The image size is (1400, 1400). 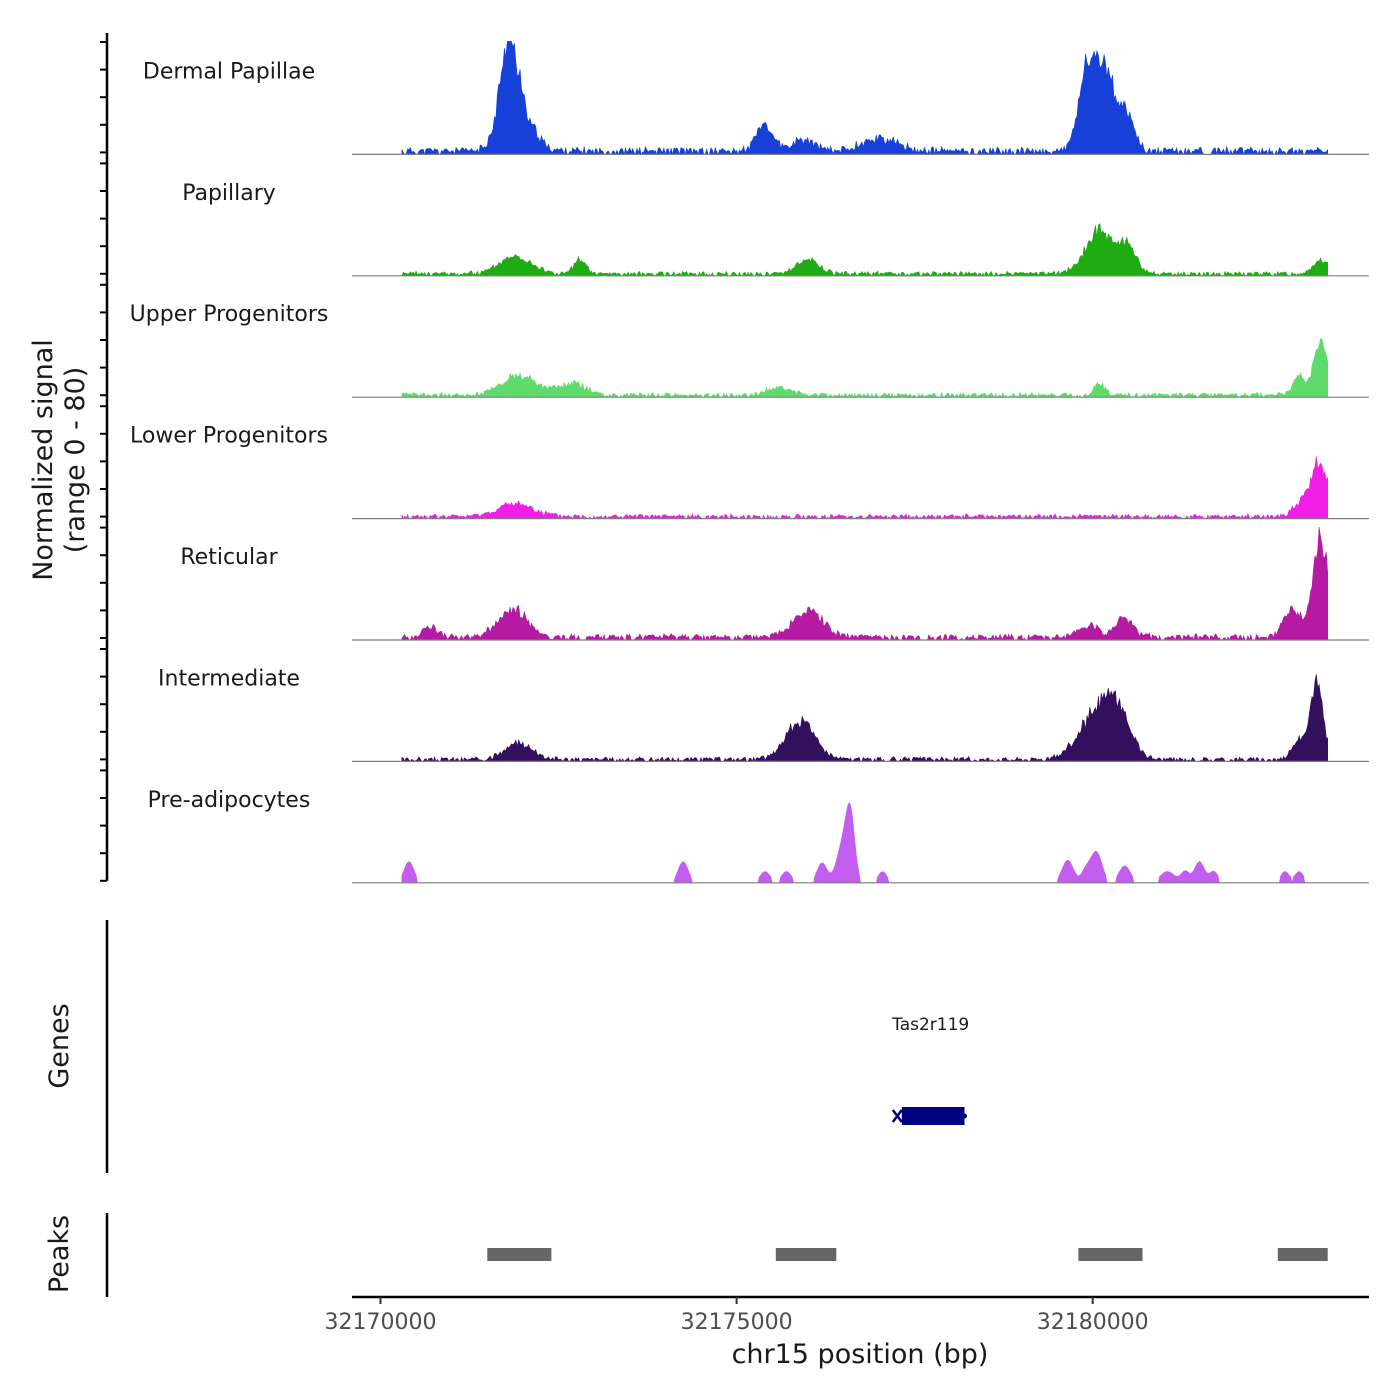 What do you see at coordinates (964, 1116) in the screenshot?
I see `gene-end-mark` at bounding box center [964, 1116].